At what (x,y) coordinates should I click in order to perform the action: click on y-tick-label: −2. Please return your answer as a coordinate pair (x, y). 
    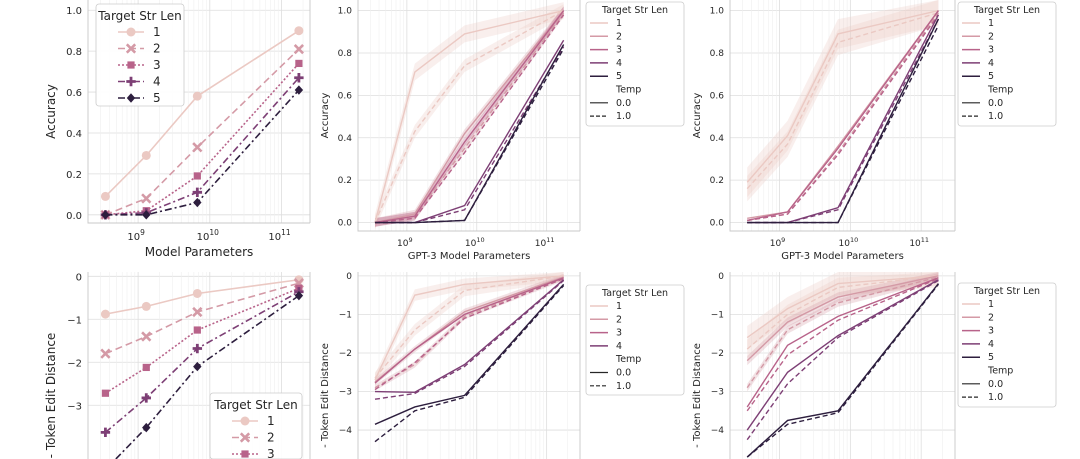
    Looking at the image, I should click on (74, 363).